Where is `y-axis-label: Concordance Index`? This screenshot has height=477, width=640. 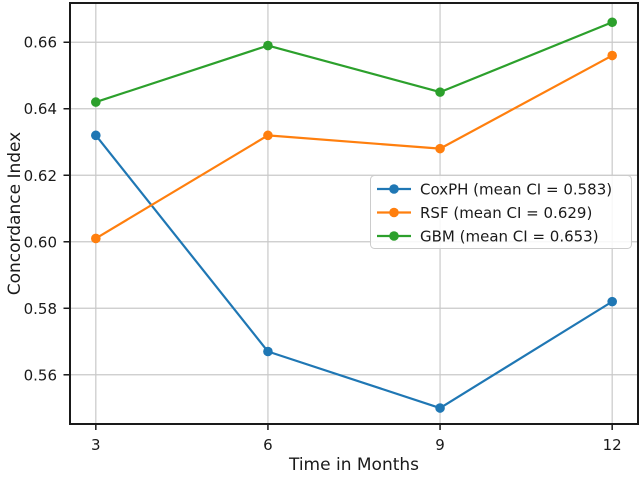
y-axis-label: Concordance Index is located at coordinates (15, 213).